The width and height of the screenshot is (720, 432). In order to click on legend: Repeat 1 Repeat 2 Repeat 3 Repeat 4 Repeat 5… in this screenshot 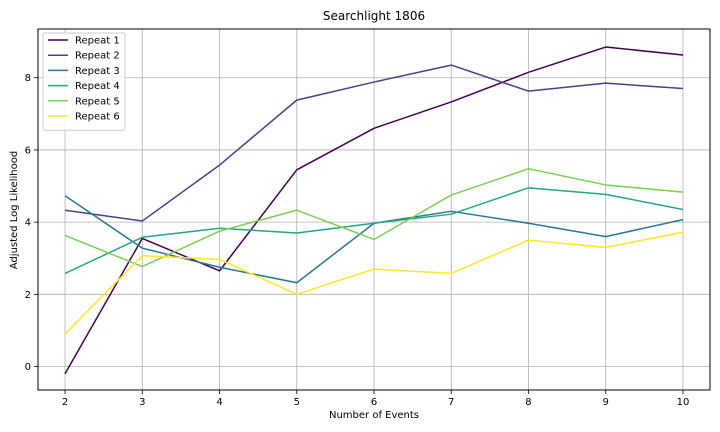, I will do `click(84, 81)`.